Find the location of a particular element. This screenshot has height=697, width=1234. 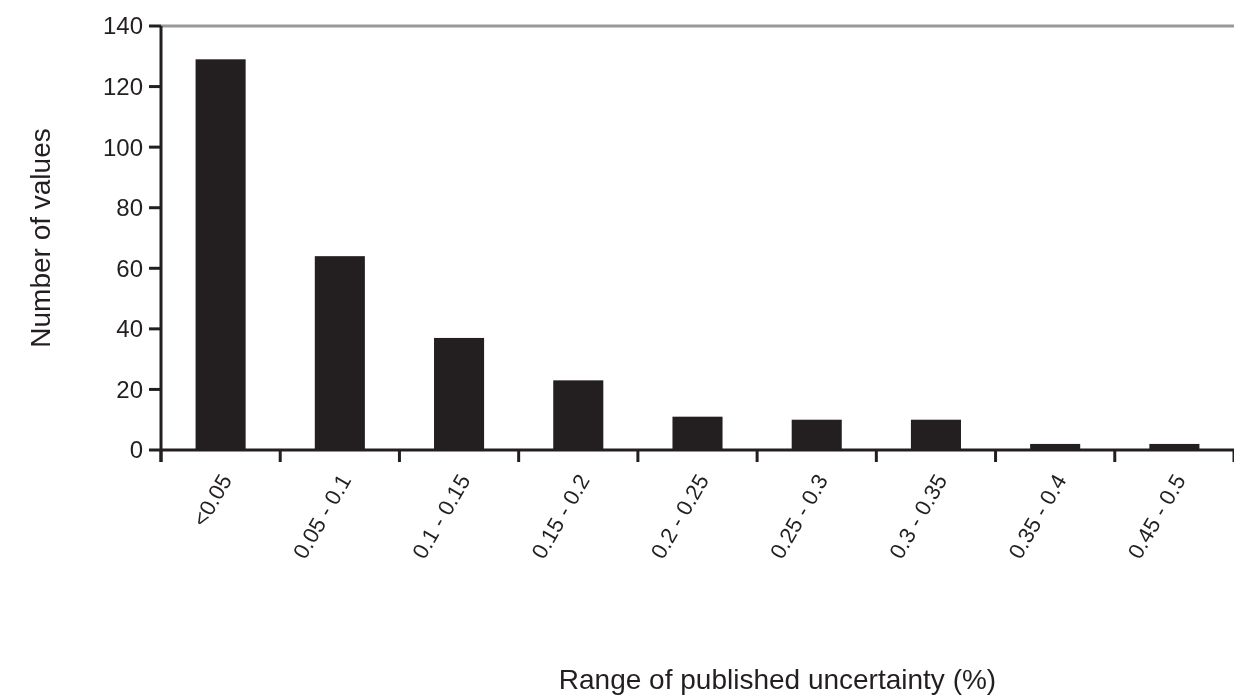

y-tick-label: 140 is located at coordinates (122, 26).